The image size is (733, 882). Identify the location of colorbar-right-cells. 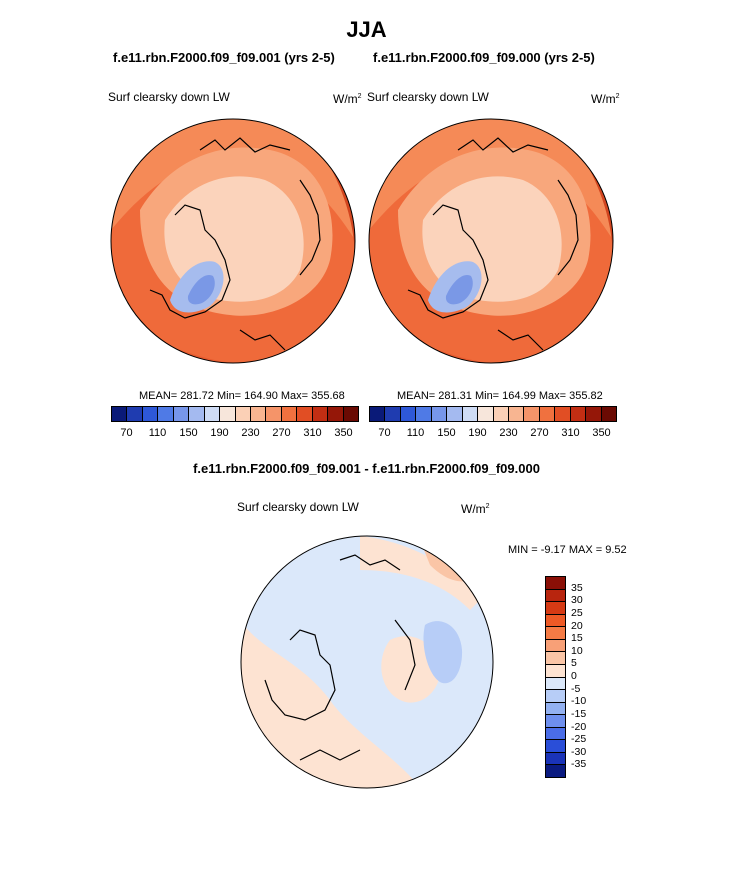
(493, 414).